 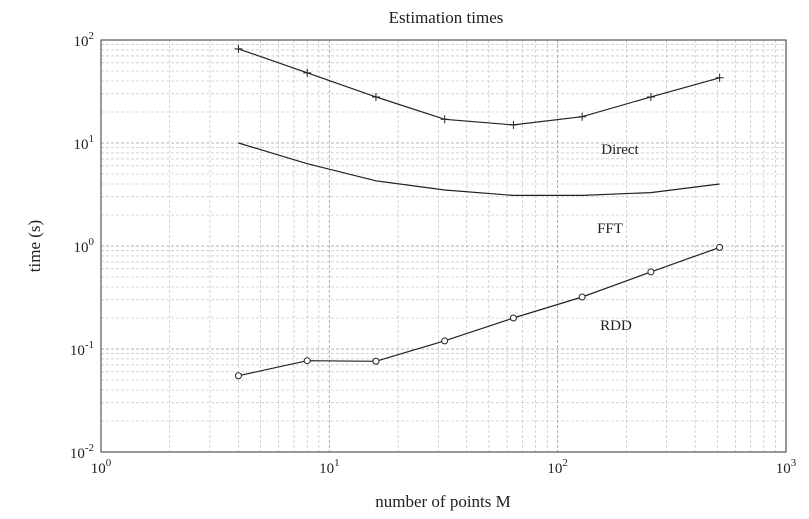 I want to click on y-tick-label: 10², so click(x=84, y=40).